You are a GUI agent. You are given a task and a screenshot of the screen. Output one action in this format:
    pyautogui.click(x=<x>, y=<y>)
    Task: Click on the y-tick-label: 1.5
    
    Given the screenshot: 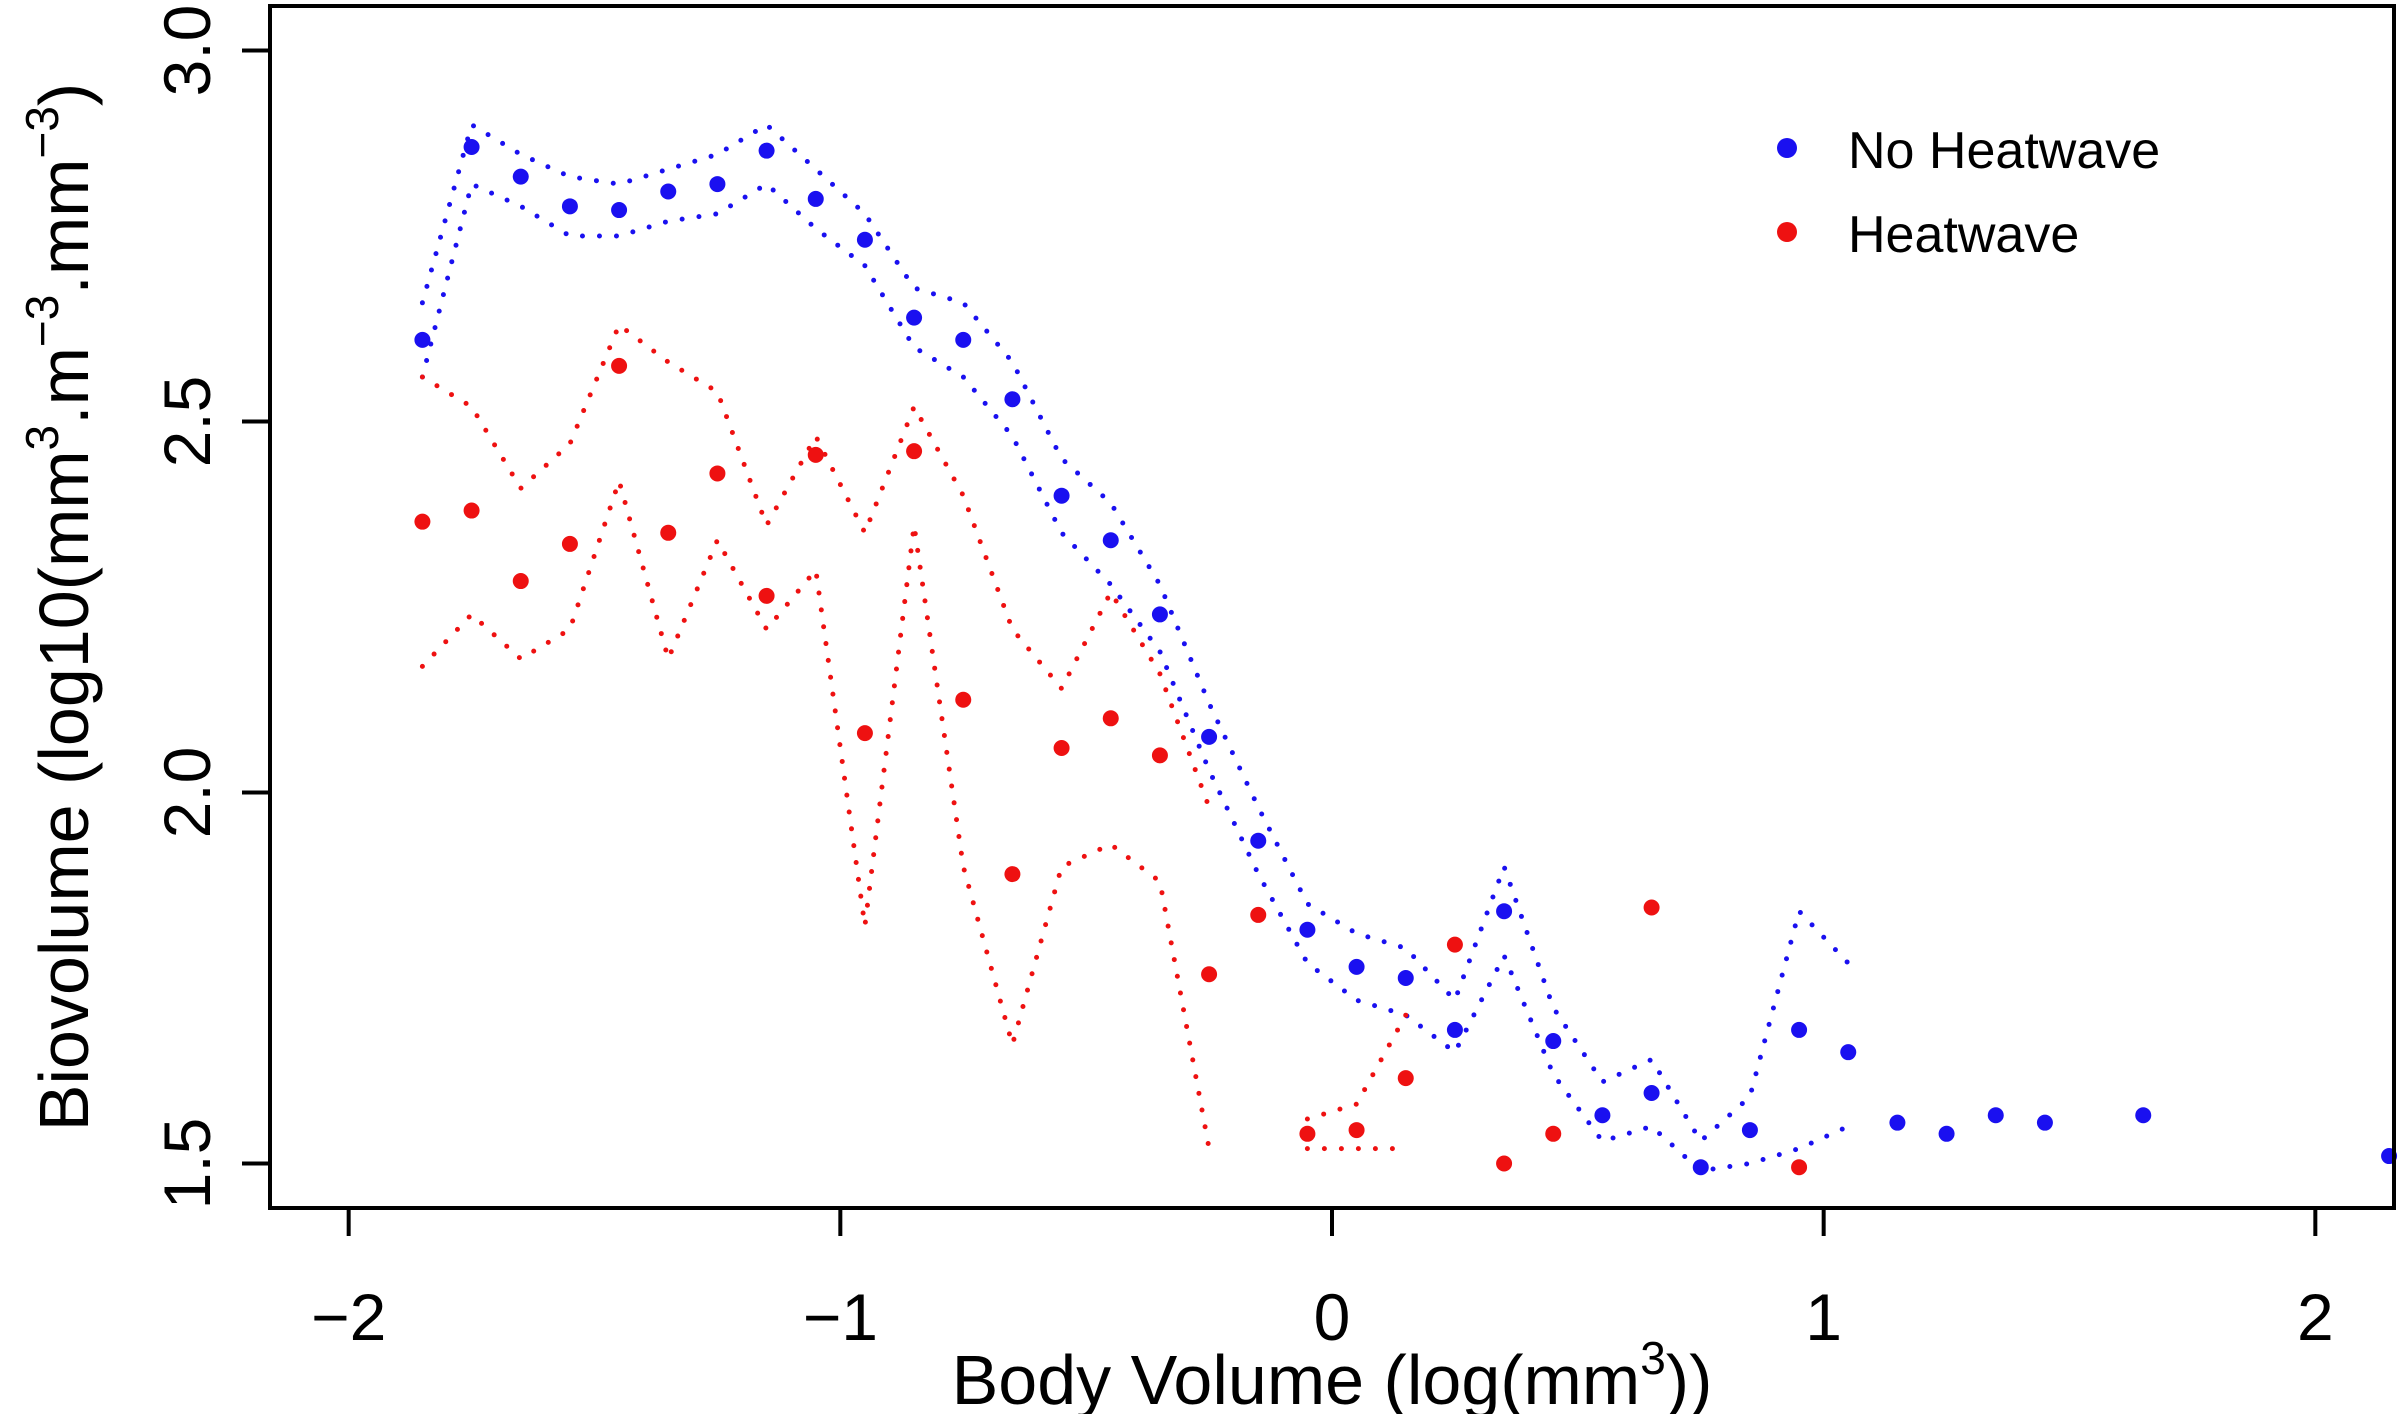 What is the action you would take?
    pyautogui.click(x=187, y=1164)
    